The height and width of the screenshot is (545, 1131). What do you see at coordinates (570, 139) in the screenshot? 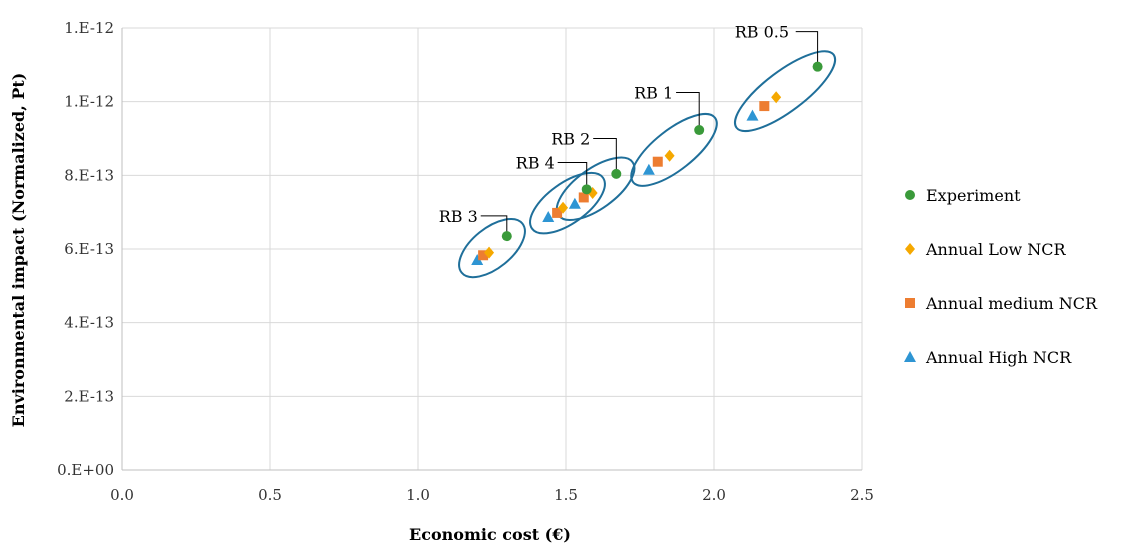
I see `annotation-label: RB 2` at bounding box center [570, 139].